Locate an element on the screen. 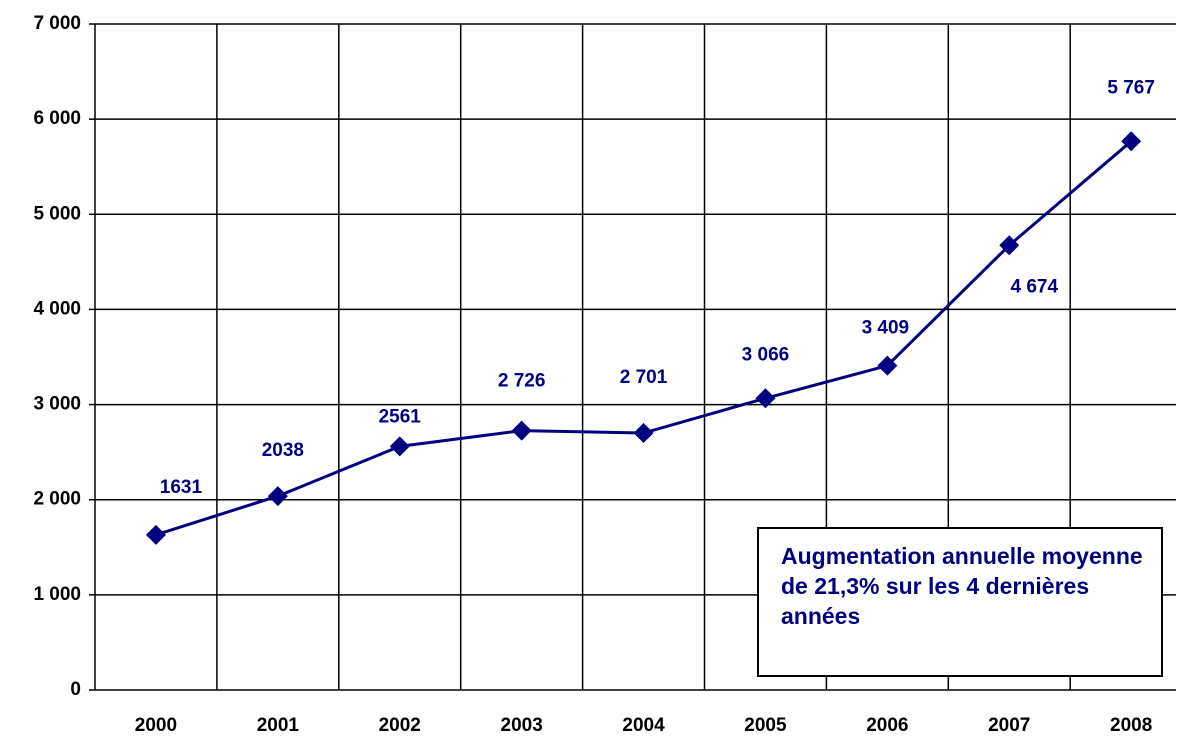 The width and height of the screenshot is (1178, 739). y-tick-label: 5 000 is located at coordinates (57, 213).